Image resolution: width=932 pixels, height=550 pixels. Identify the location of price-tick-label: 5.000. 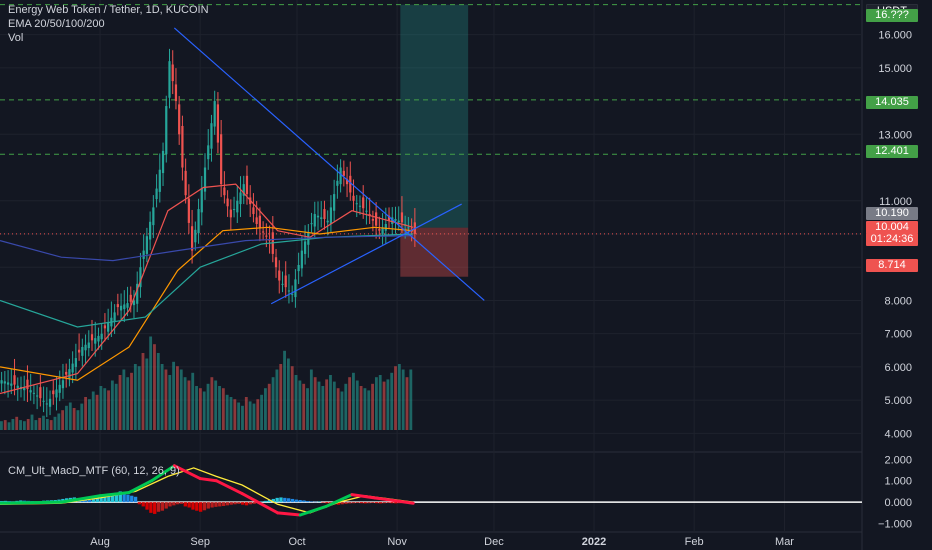
(898, 401).